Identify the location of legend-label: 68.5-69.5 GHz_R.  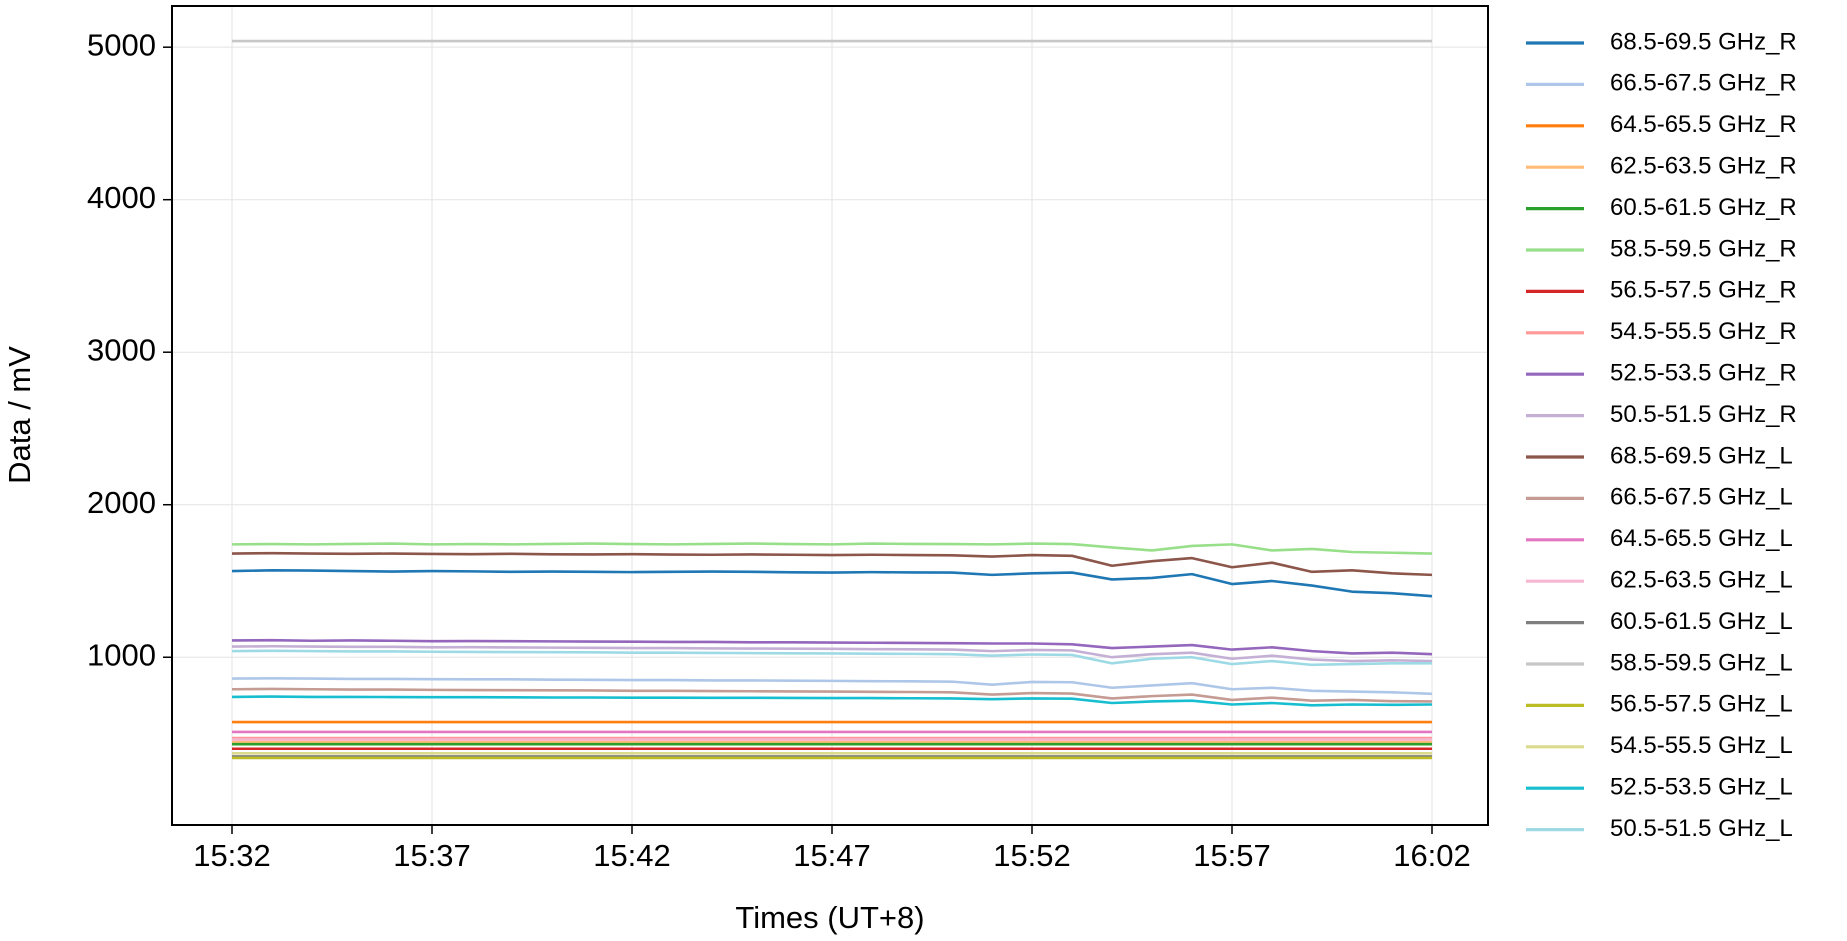
(1703, 41).